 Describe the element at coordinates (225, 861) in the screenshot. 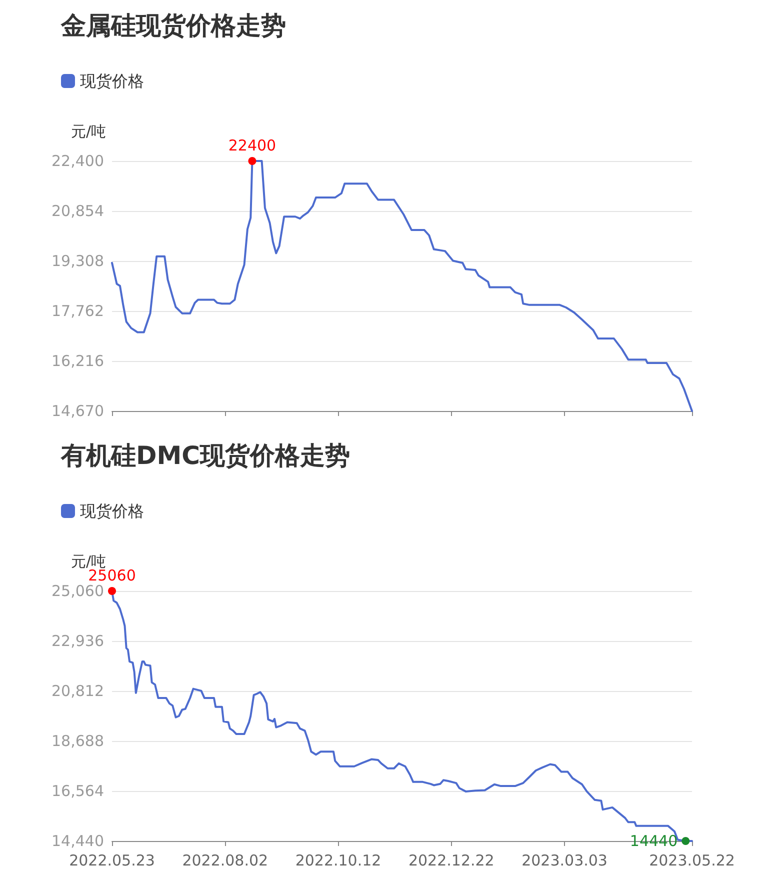

I see `x-tick-label: 2022.08.02` at that location.